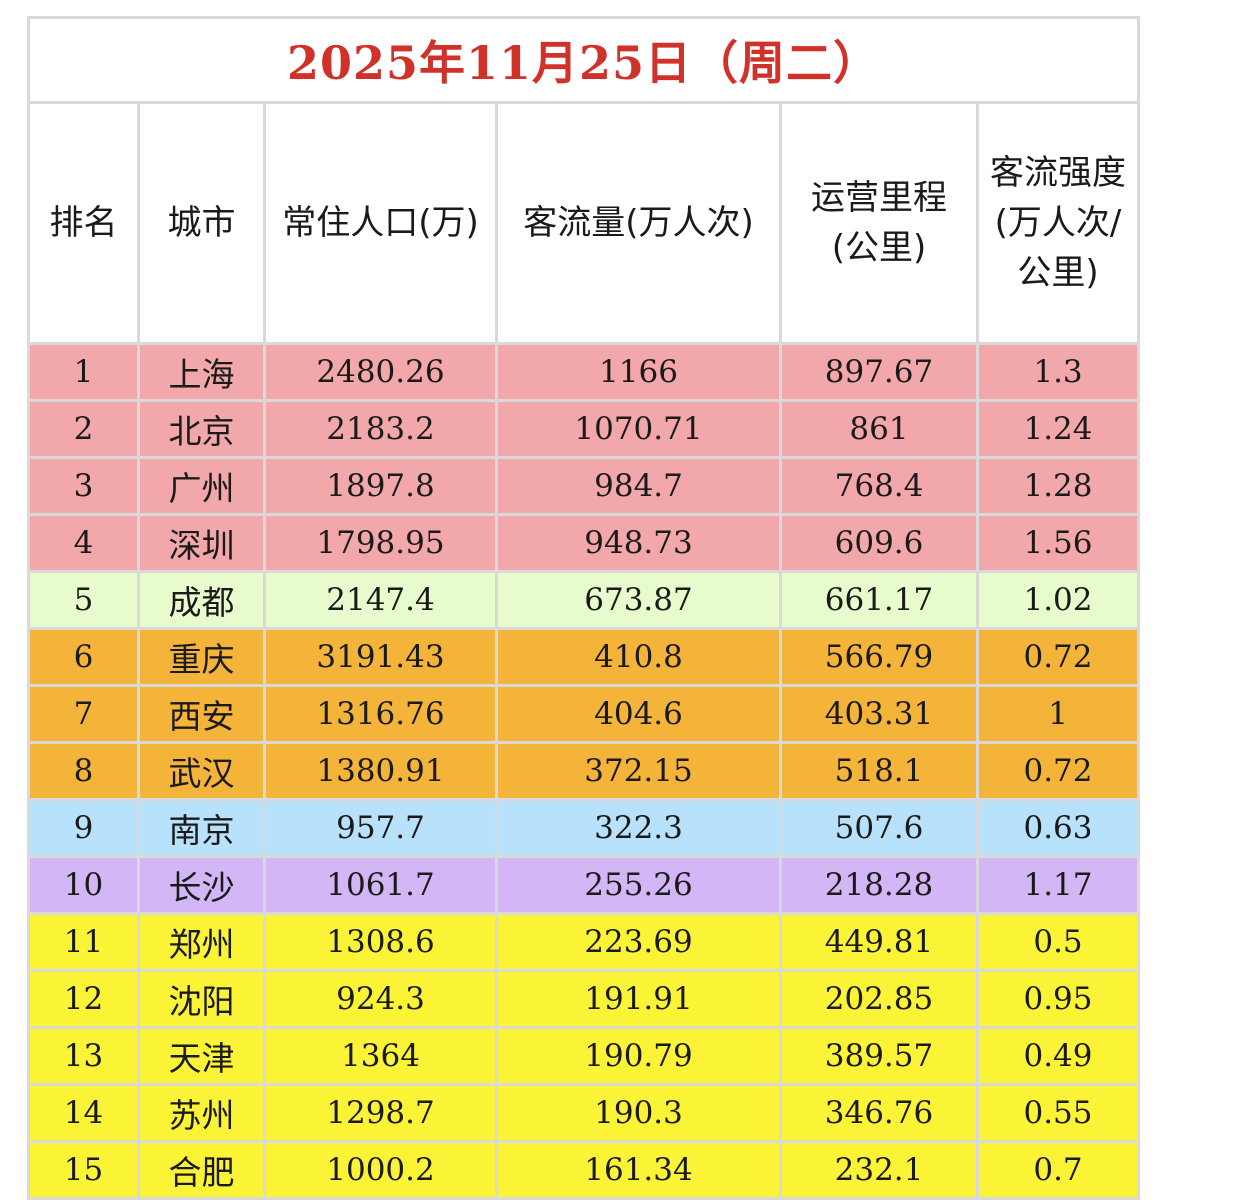  What do you see at coordinates (380, 1056) in the screenshot?
I see `population-cell: 1364` at bounding box center [380, 1056].